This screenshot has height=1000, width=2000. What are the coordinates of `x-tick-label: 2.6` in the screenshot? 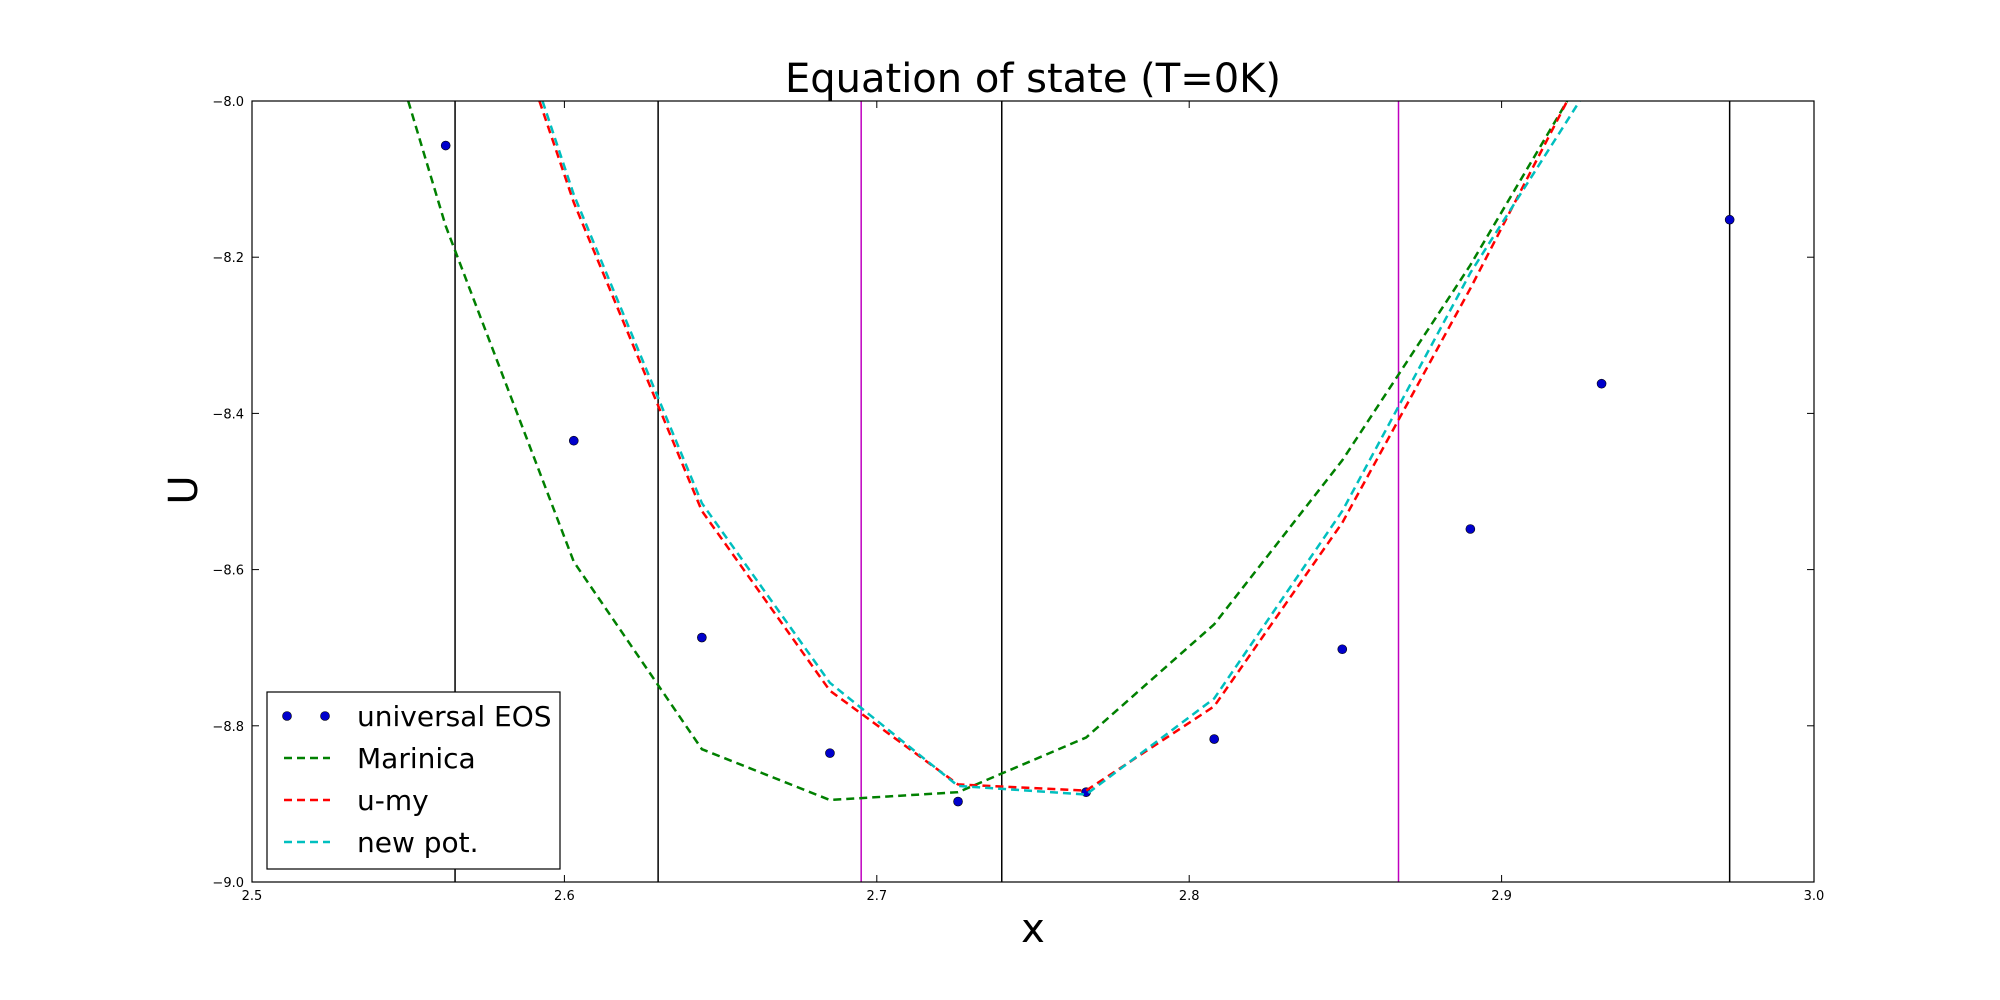 It's located at (564, 896).